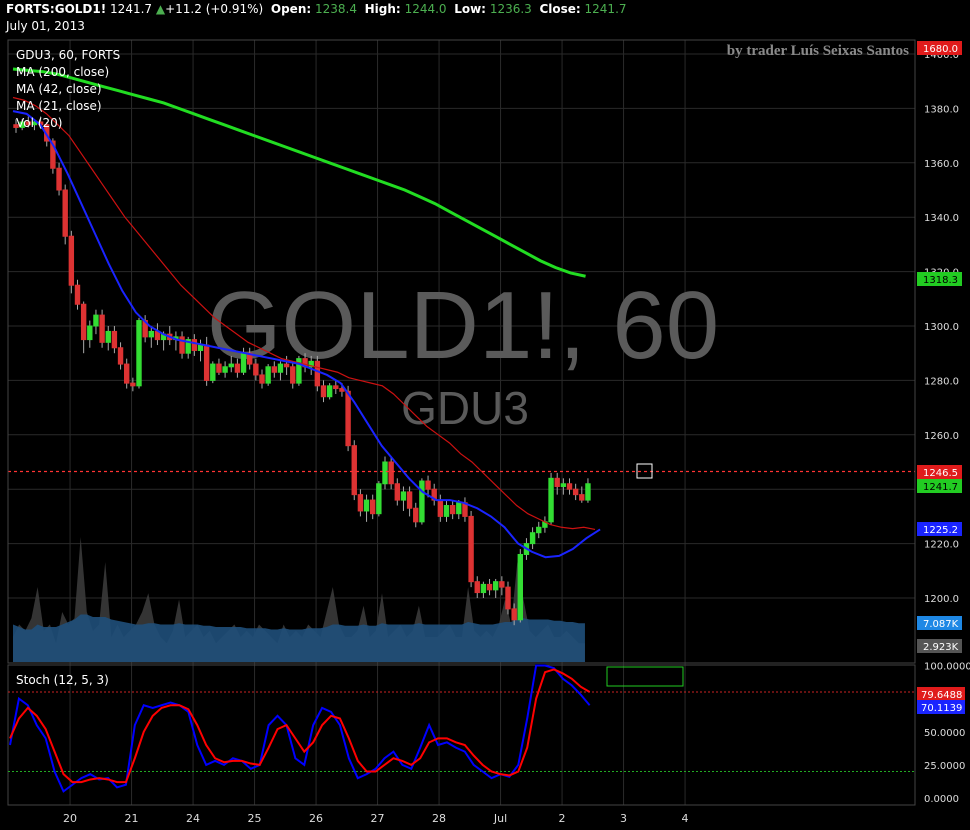  What do you see at coordinates (645, 676) in the screenshot?
I see `highlight-box-stoch` at bounding box center [645, 676].